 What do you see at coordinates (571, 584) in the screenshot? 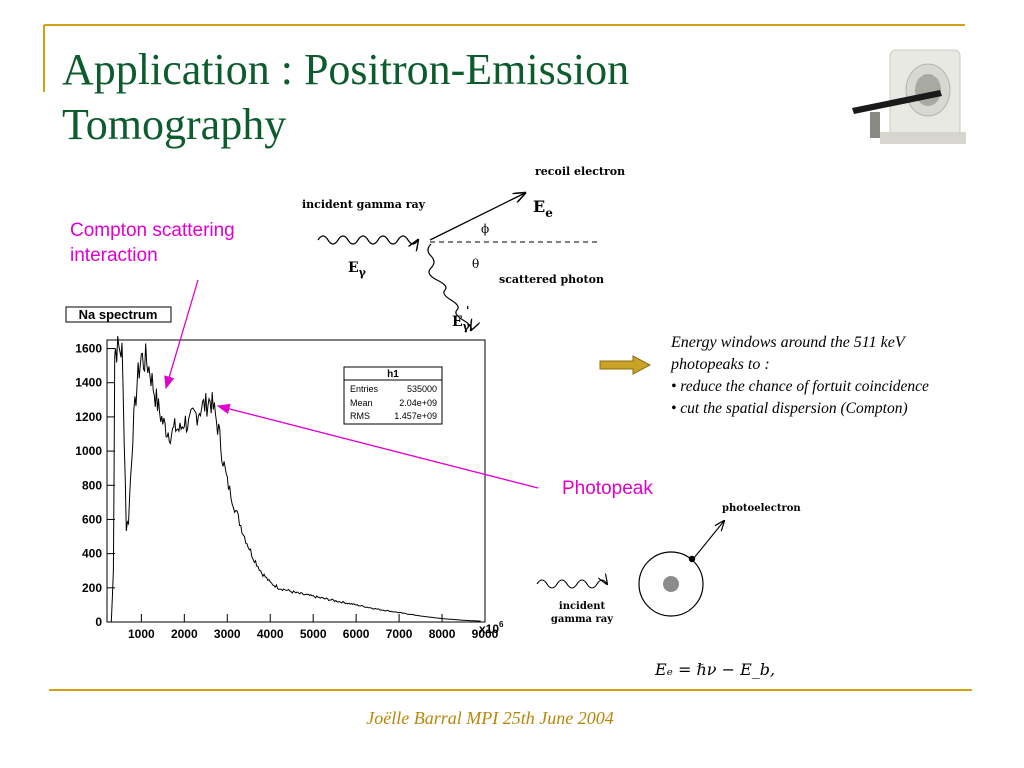
I see `incident-photon-wave` at bounding box center [571, 584].